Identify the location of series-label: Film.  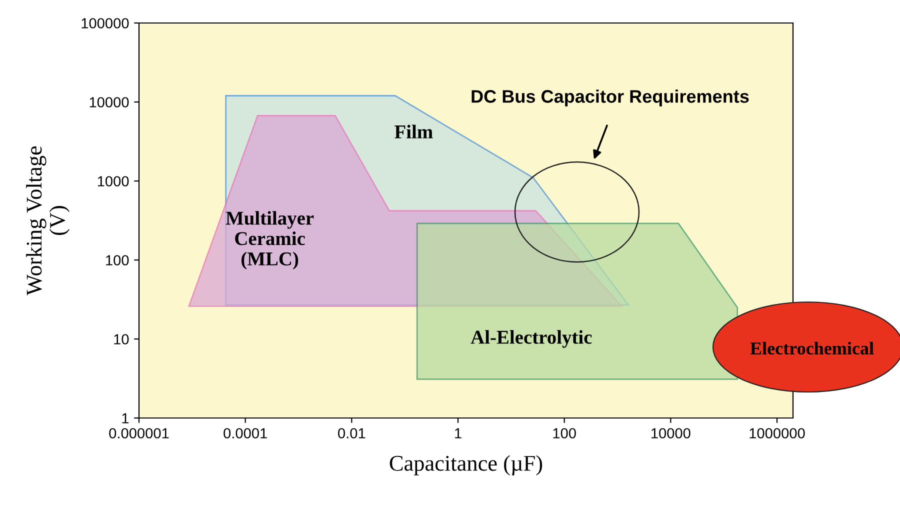
(413, 131).